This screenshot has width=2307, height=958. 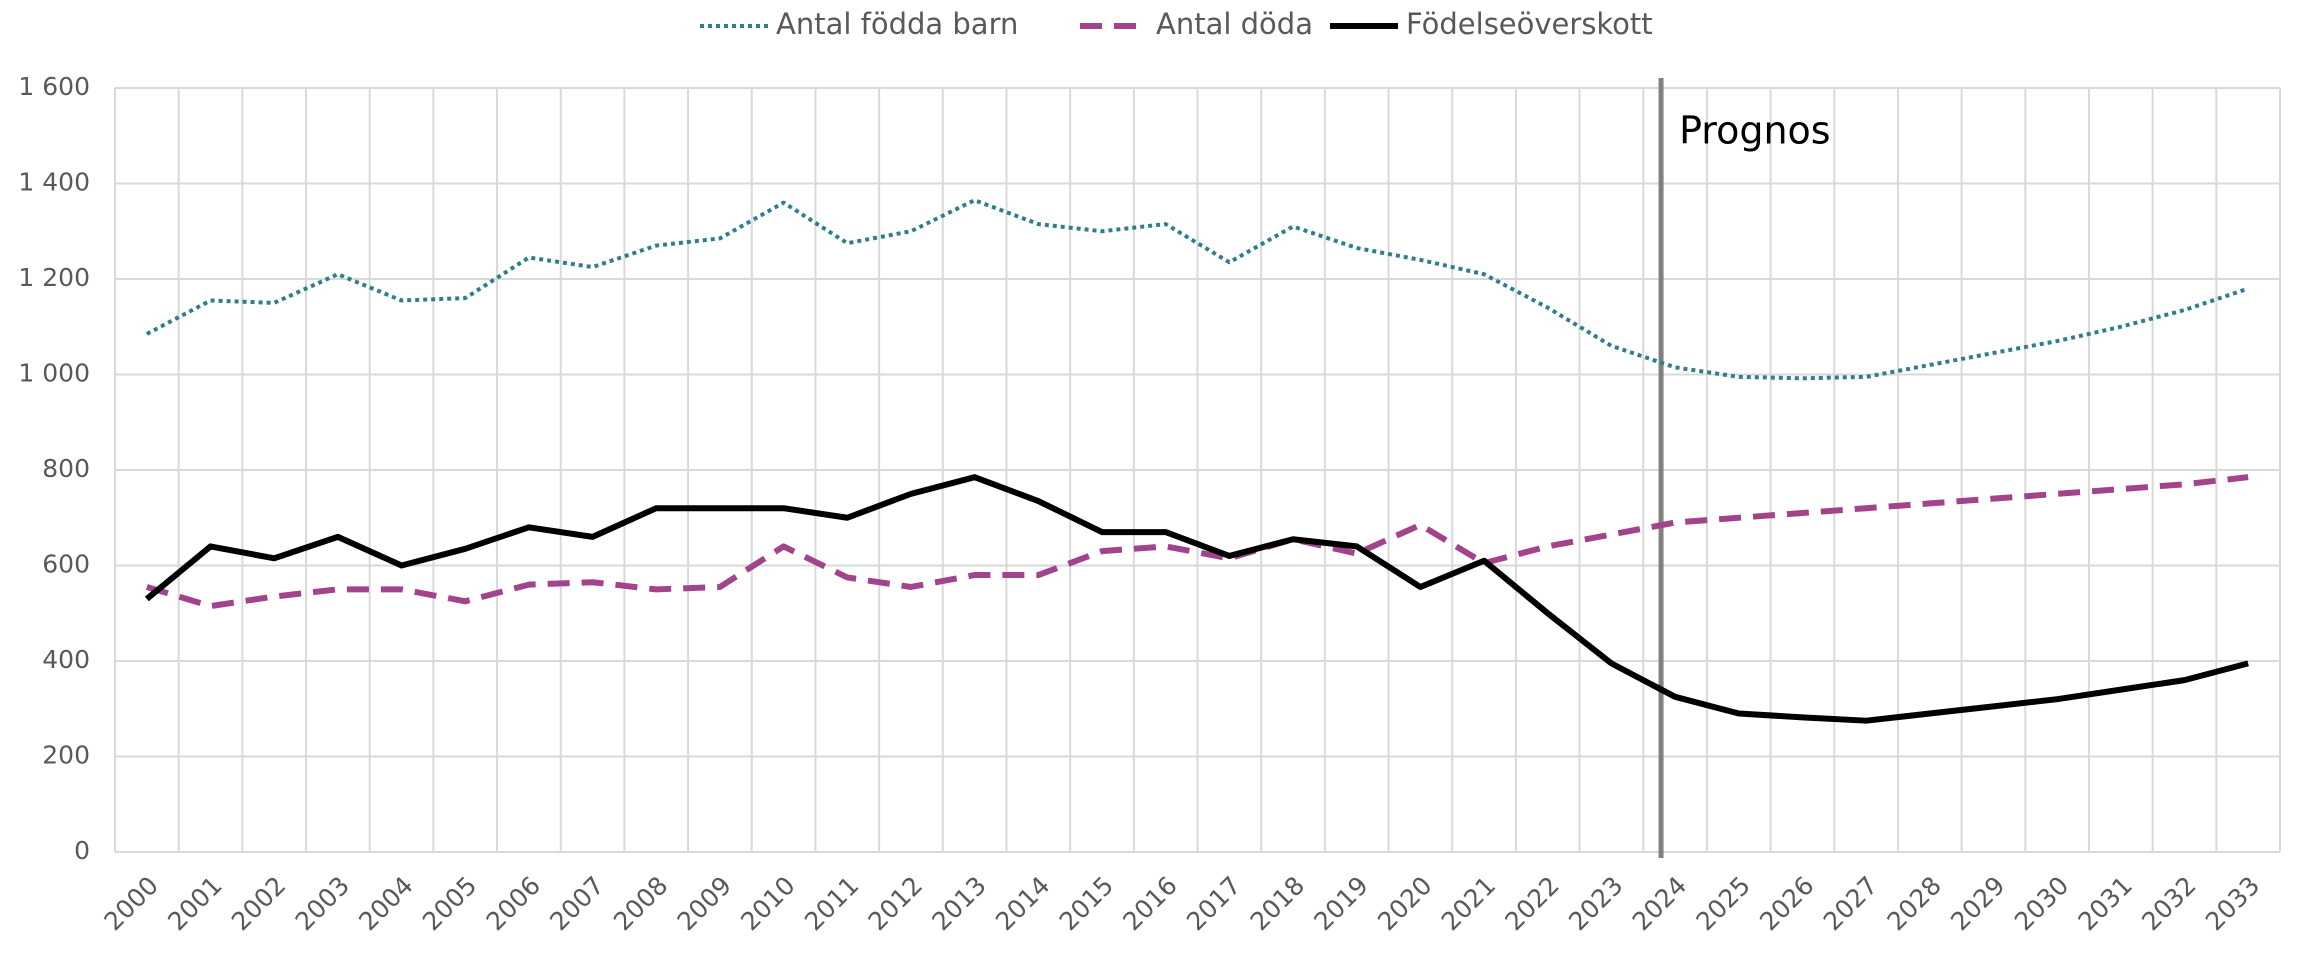 What do you see at coordinates (640, 903) in the screenshot?
I see `x-tick-label: 2008` at bounding box center [640, 903].